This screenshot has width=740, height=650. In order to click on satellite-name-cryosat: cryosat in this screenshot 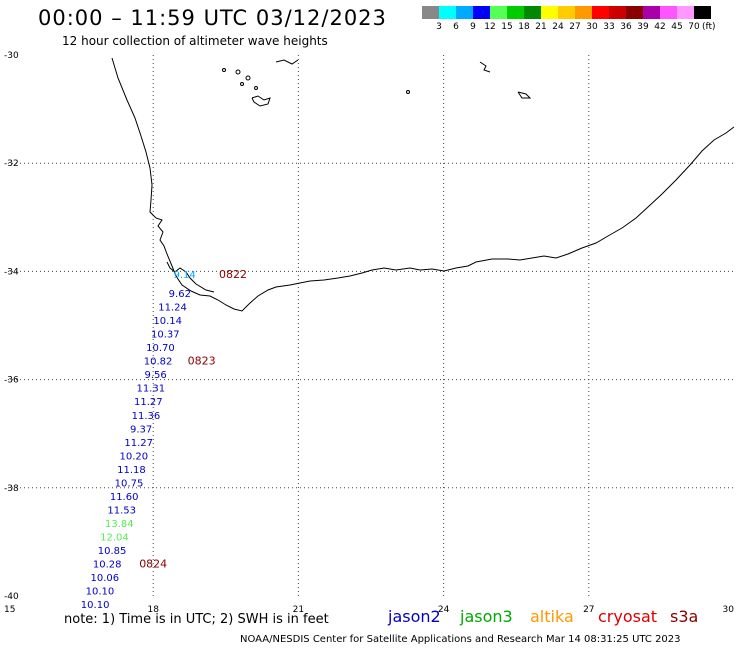, I will do `click(628, 616)`.